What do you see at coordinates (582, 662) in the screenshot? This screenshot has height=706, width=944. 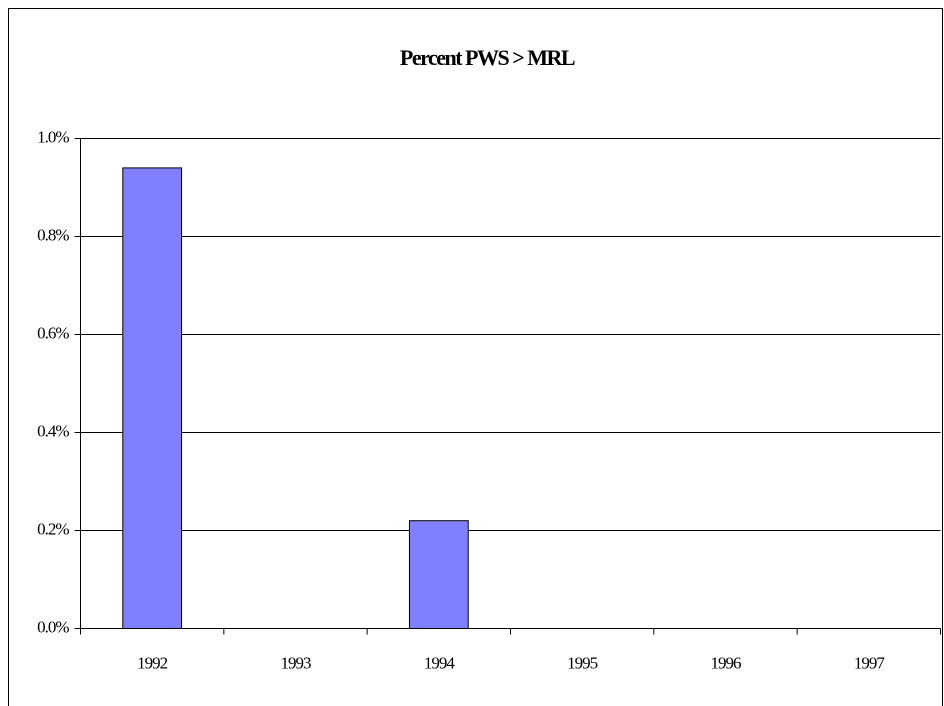 I see `x-tick-label: 1995` at bounding box center [582, 662].